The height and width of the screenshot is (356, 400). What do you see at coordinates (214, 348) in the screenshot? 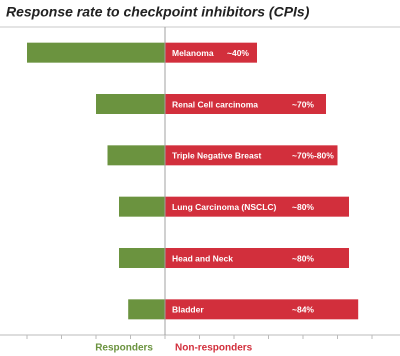
I see `legend-label: Non-responders` at bounding box center [214, 348].